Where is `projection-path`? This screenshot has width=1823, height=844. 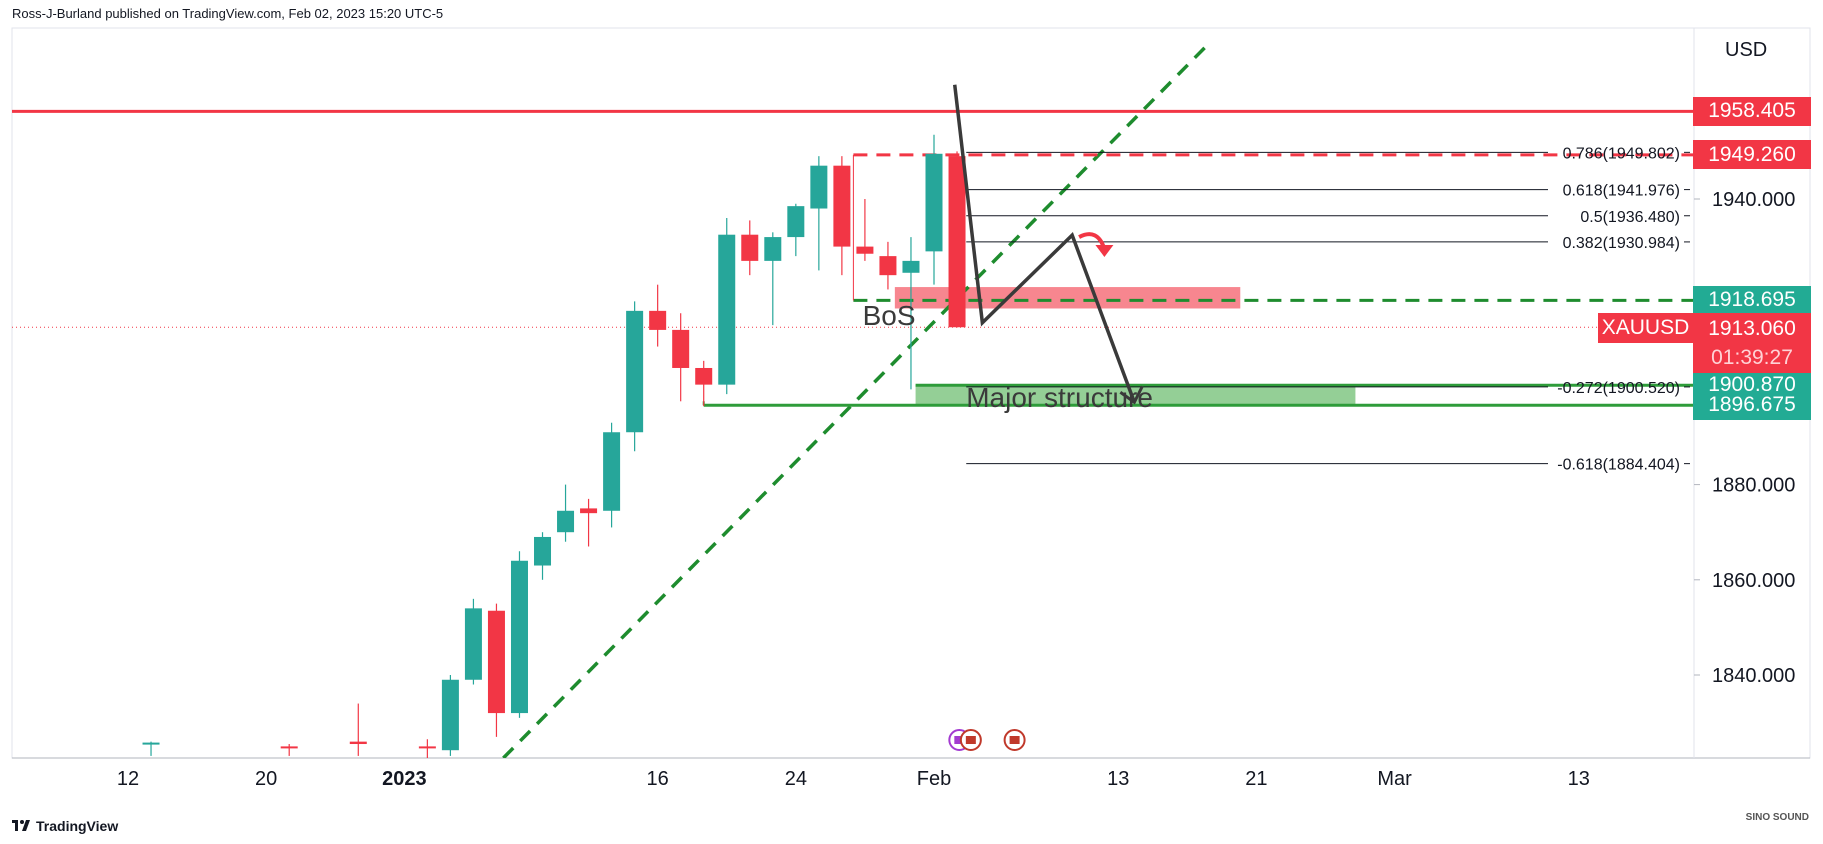 projection-path is located at coordinates (1044, 243).